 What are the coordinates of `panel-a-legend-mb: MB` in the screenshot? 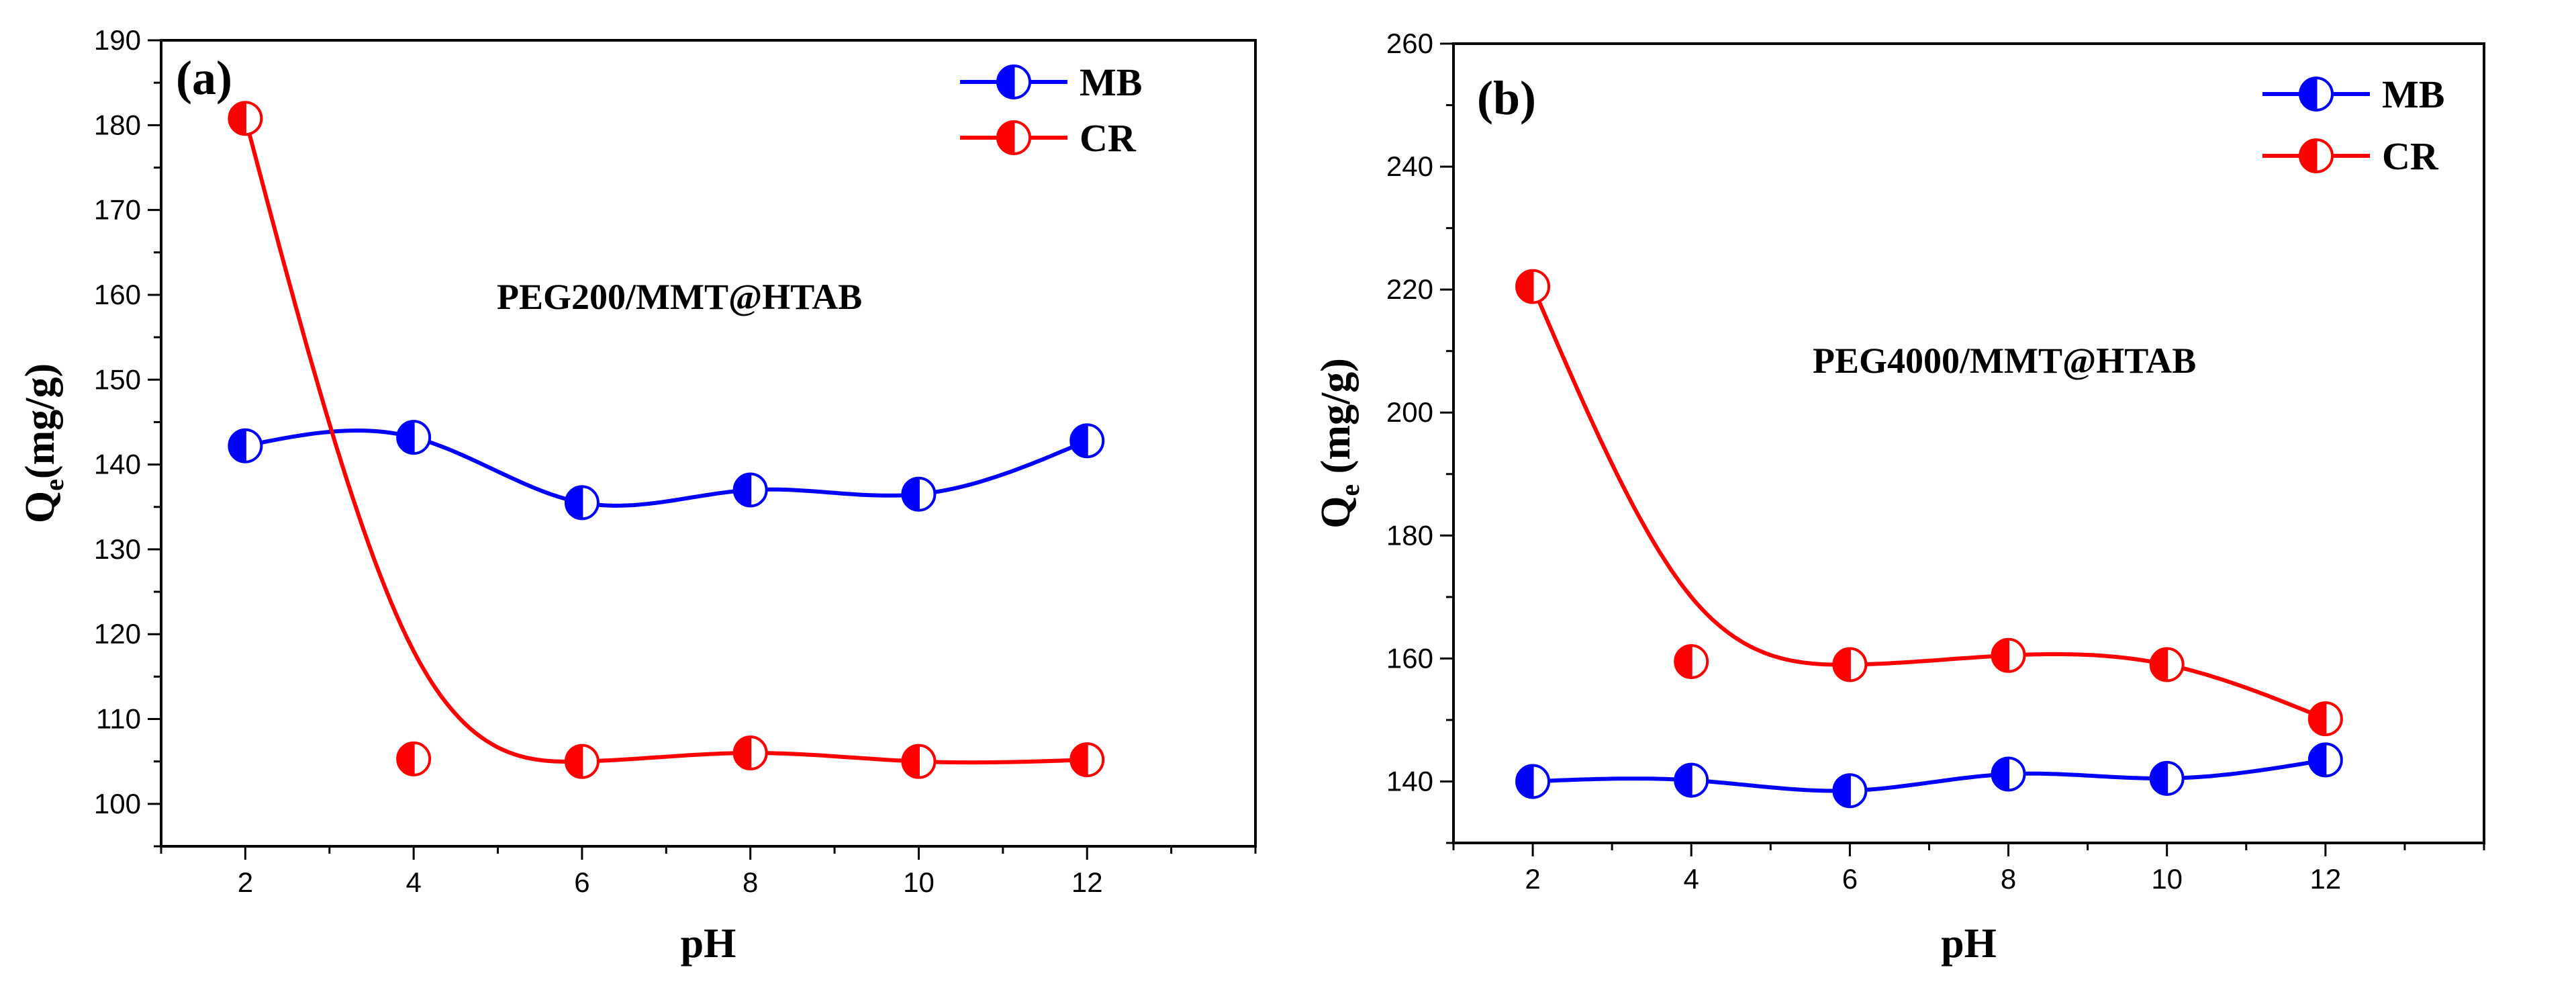 It's located at (1051, 82).